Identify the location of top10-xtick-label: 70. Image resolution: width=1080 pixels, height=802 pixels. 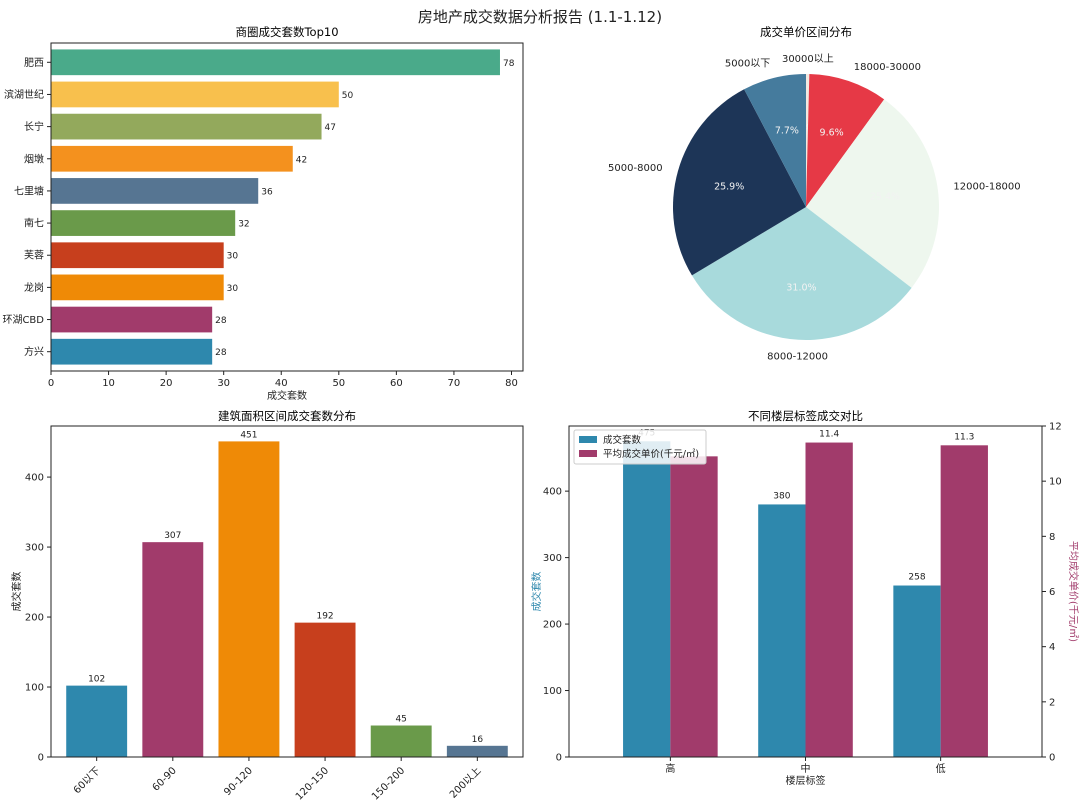
(454, 383).